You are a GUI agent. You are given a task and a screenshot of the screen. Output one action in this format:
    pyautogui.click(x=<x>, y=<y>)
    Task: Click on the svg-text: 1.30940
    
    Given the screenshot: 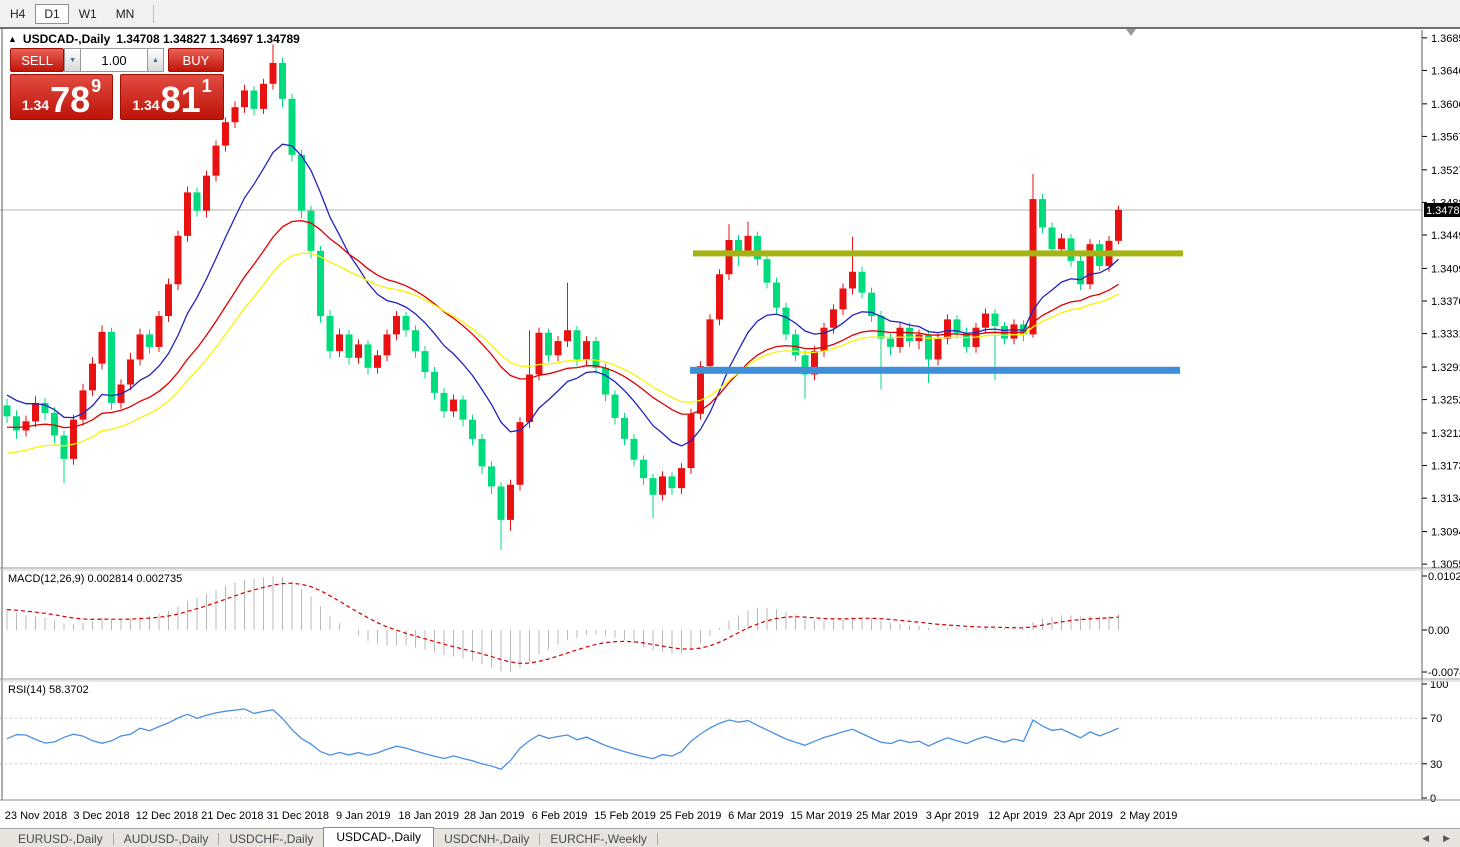 What is the action you would take?
    pyautogui.click(x=1445, y=533)
    